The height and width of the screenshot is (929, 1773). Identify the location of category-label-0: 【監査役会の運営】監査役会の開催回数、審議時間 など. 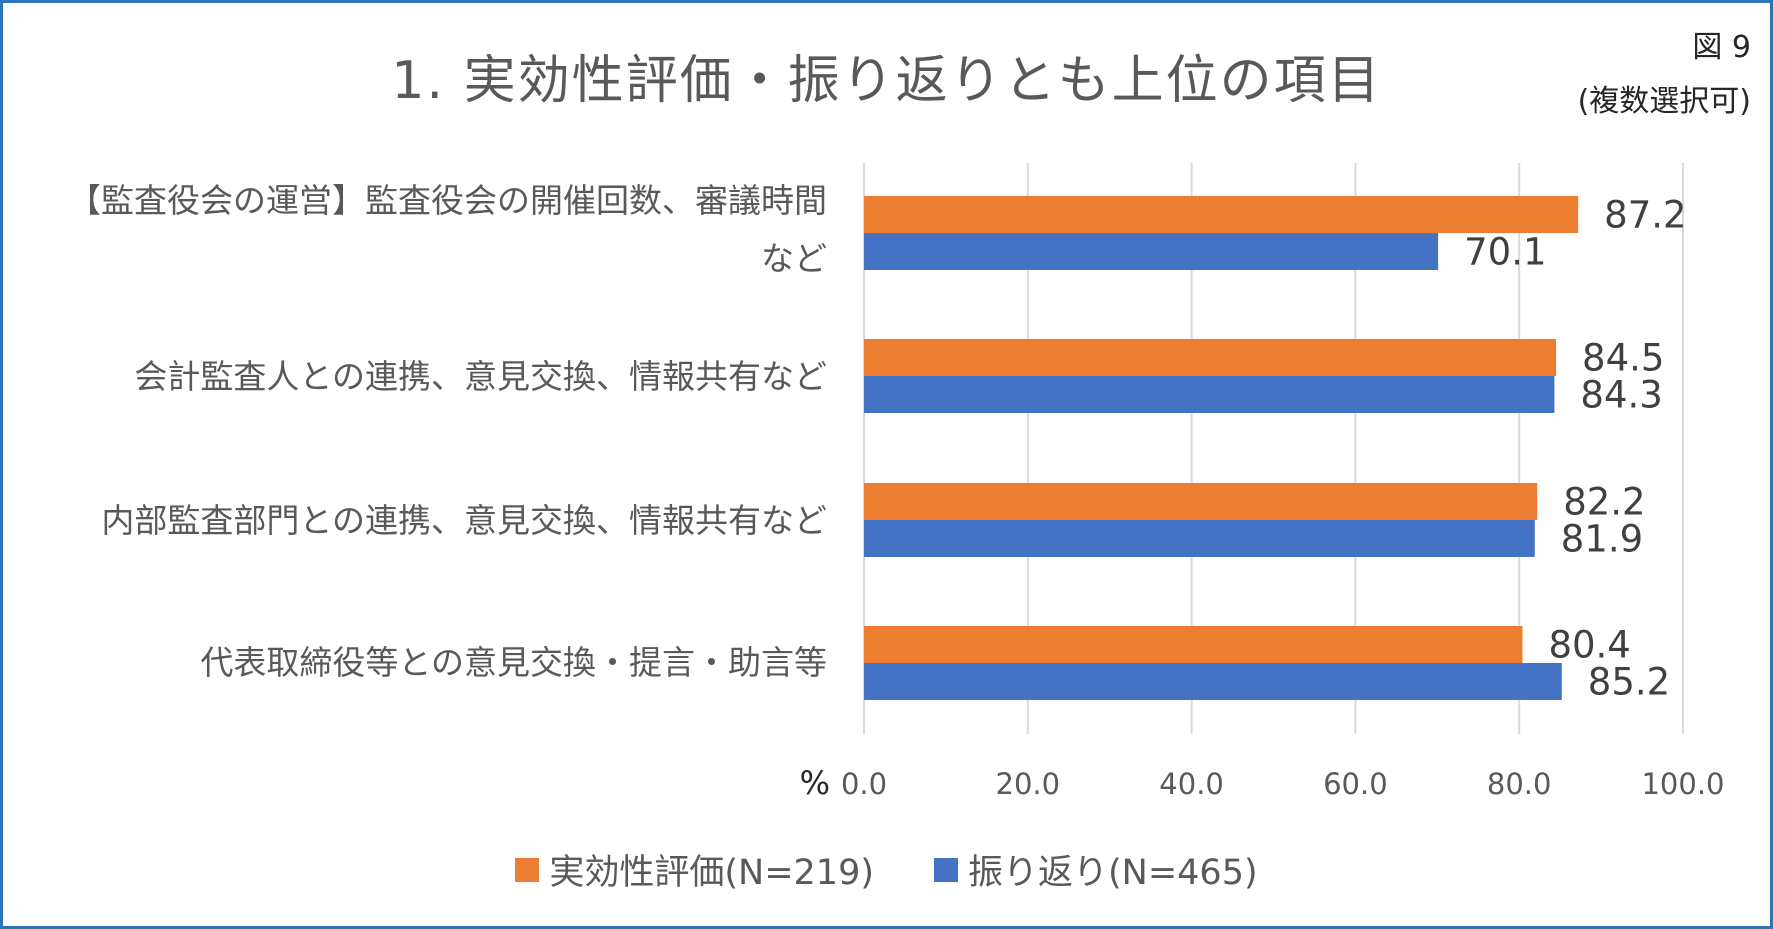
(447, 230).